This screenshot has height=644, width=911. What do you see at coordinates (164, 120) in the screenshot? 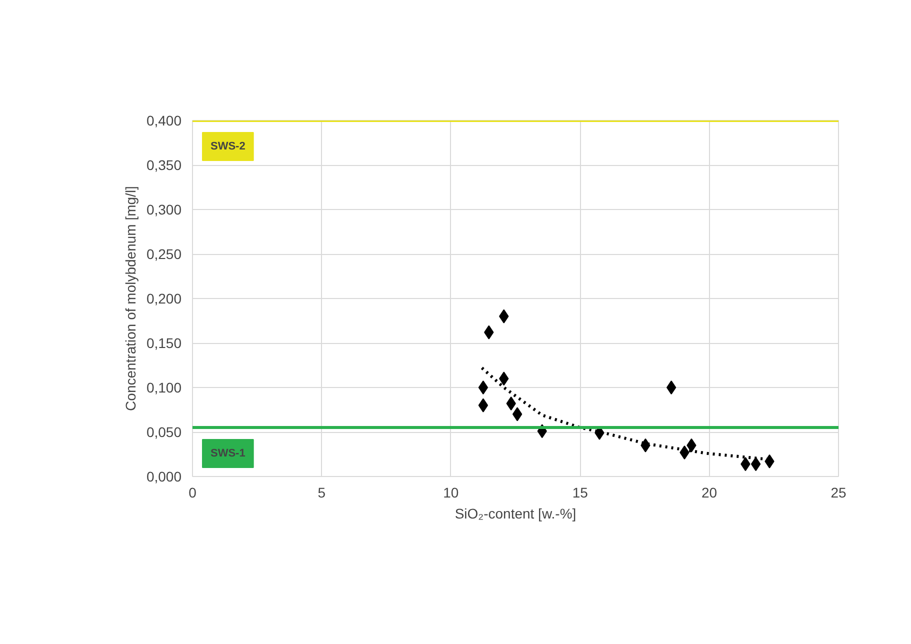
I see `y-tick-label: 0,400` at bounding box center [164, 120].